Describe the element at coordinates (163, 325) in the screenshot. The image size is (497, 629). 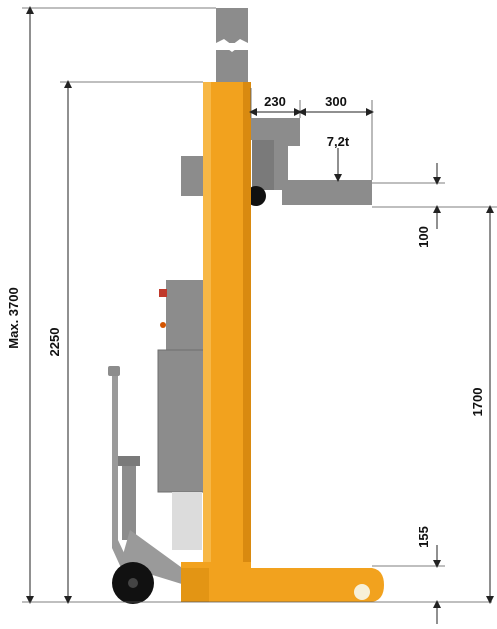
I see `indicator-light-icon` at that location.